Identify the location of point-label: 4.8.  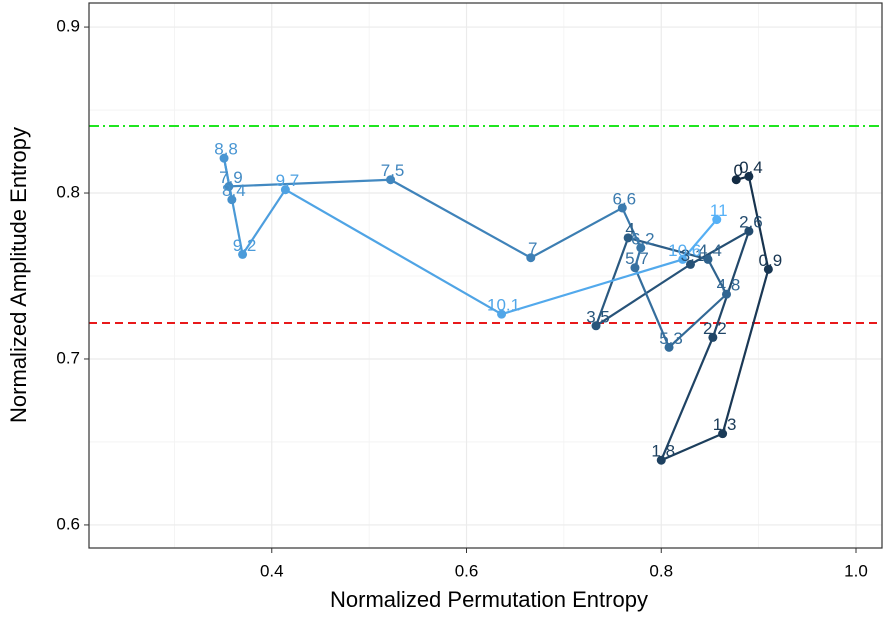
(729, 285).